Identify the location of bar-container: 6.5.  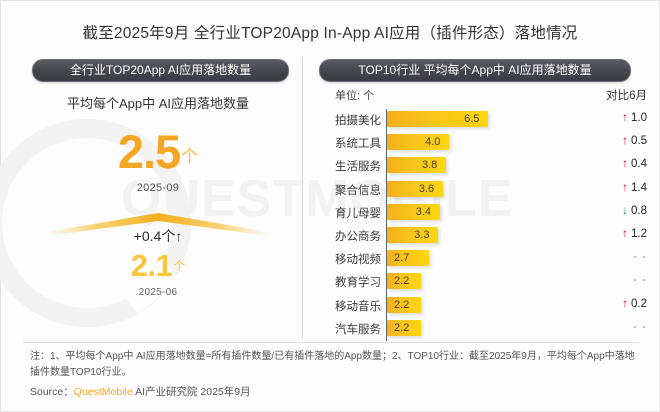
(438, 119).